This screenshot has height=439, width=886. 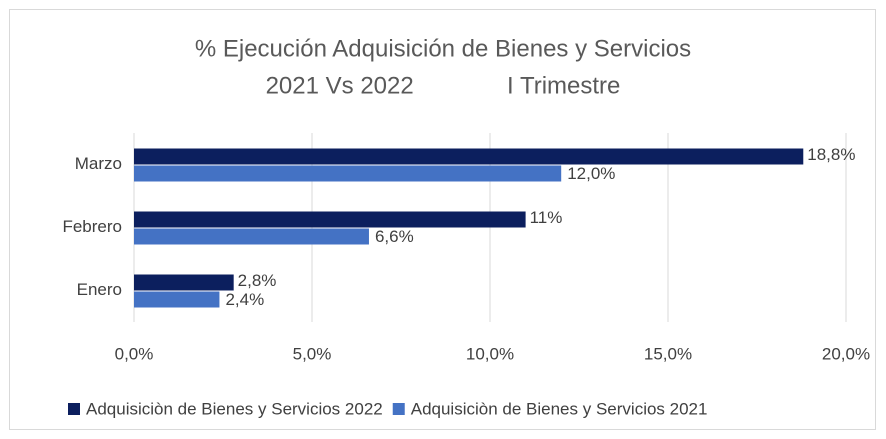 I want to click on x-tick-label: 5,0%, so click(x=312, y=353).